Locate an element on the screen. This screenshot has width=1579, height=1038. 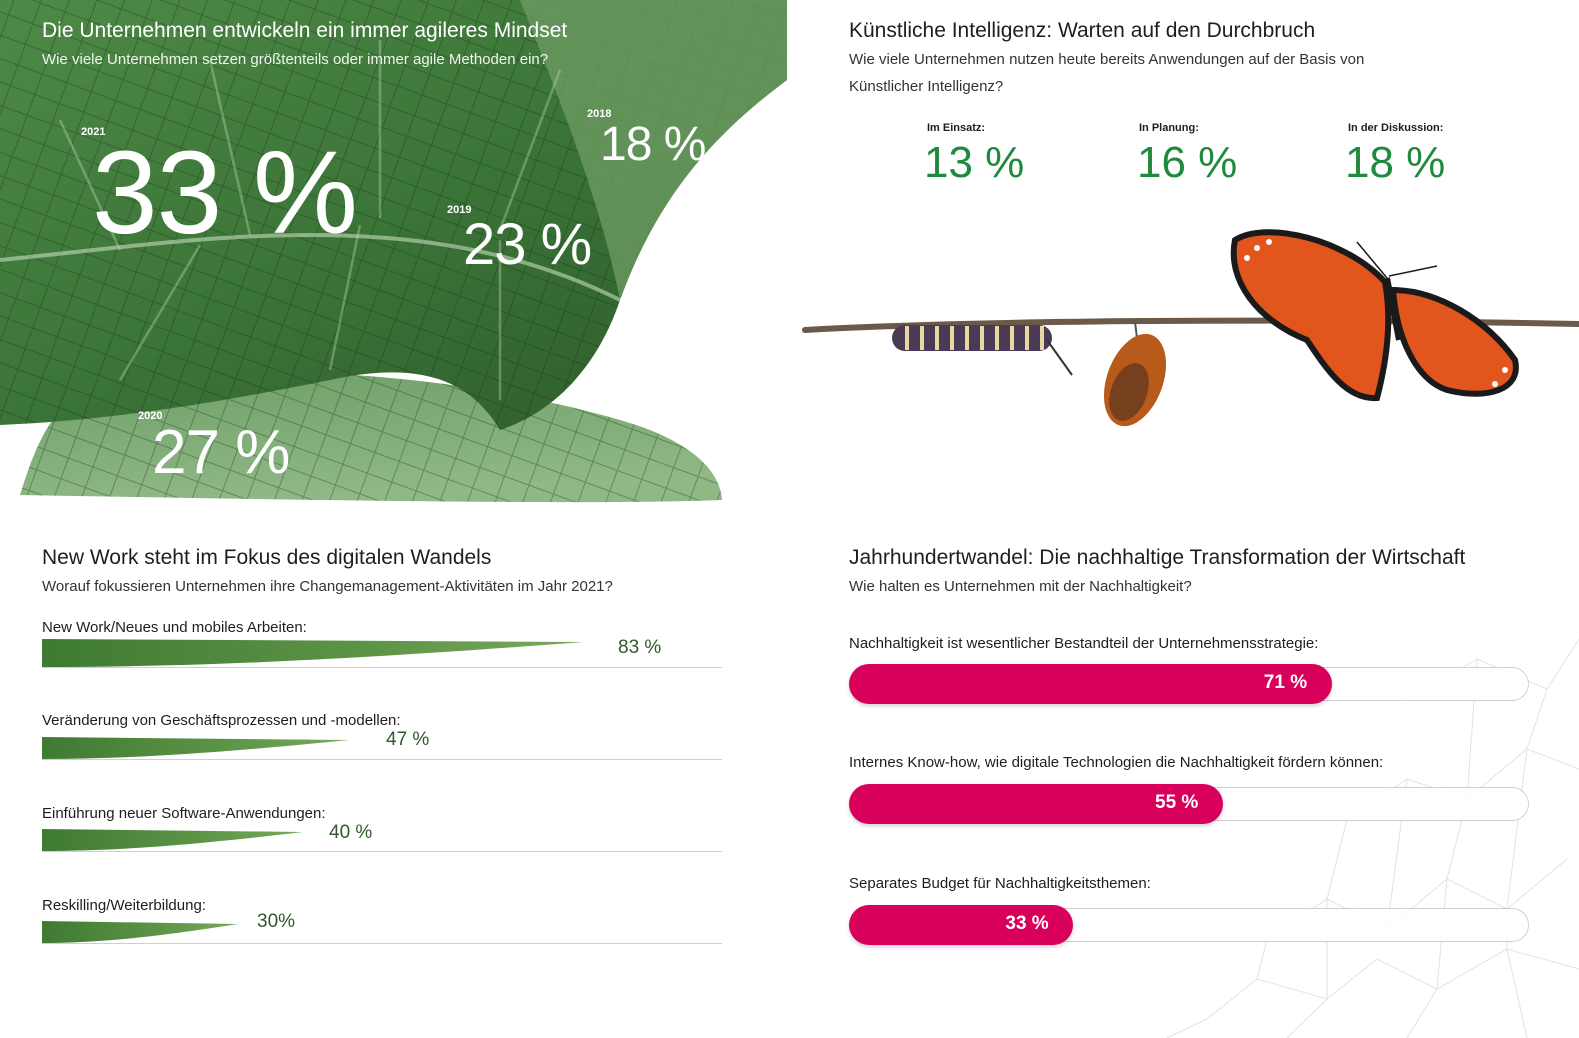
nachhaltig-value-3: 33 % is located at coordinates (1027, 923).